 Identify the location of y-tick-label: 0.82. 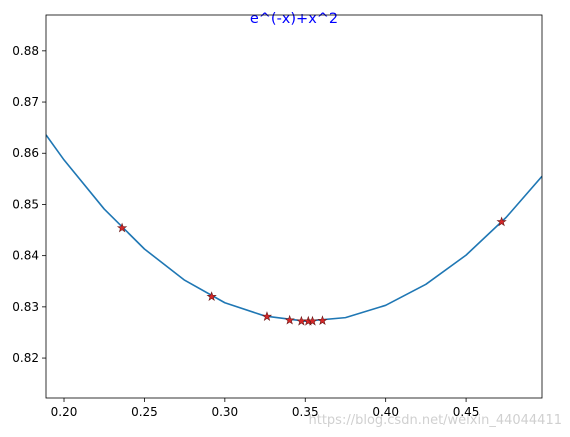
(25, 358).